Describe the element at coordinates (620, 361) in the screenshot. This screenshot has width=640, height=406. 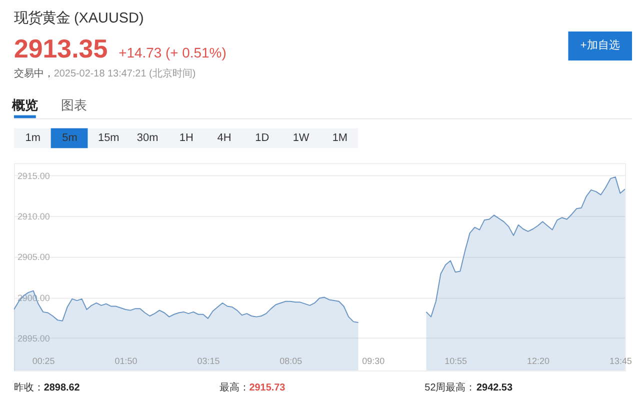
I see `x-tick-label: 13:45` at that location.